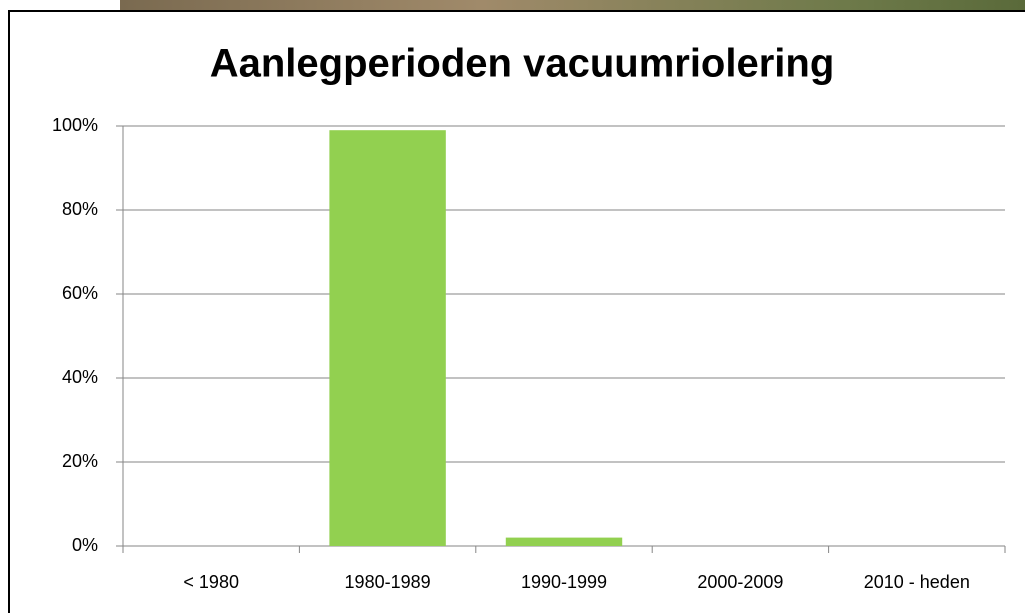 This screenshot has width=1025, height=613. Describe the element at coordinates (80, 377) in the screenshot. I see `y-tick-label: 40%` at that location.